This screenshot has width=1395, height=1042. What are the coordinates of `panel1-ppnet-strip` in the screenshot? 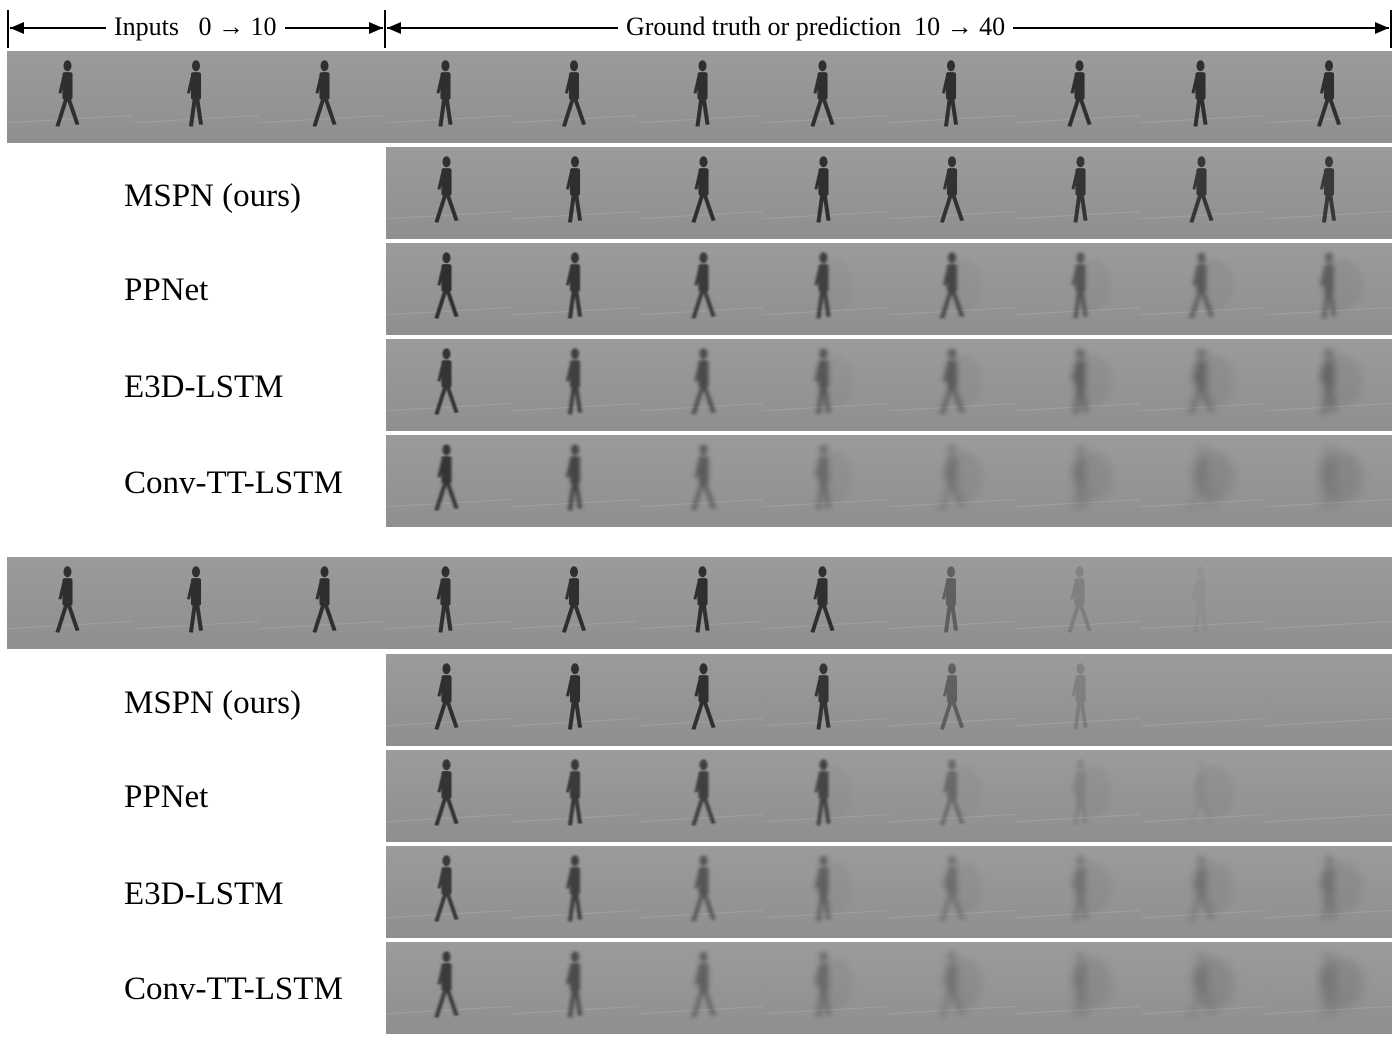 It's located at (889, 289).